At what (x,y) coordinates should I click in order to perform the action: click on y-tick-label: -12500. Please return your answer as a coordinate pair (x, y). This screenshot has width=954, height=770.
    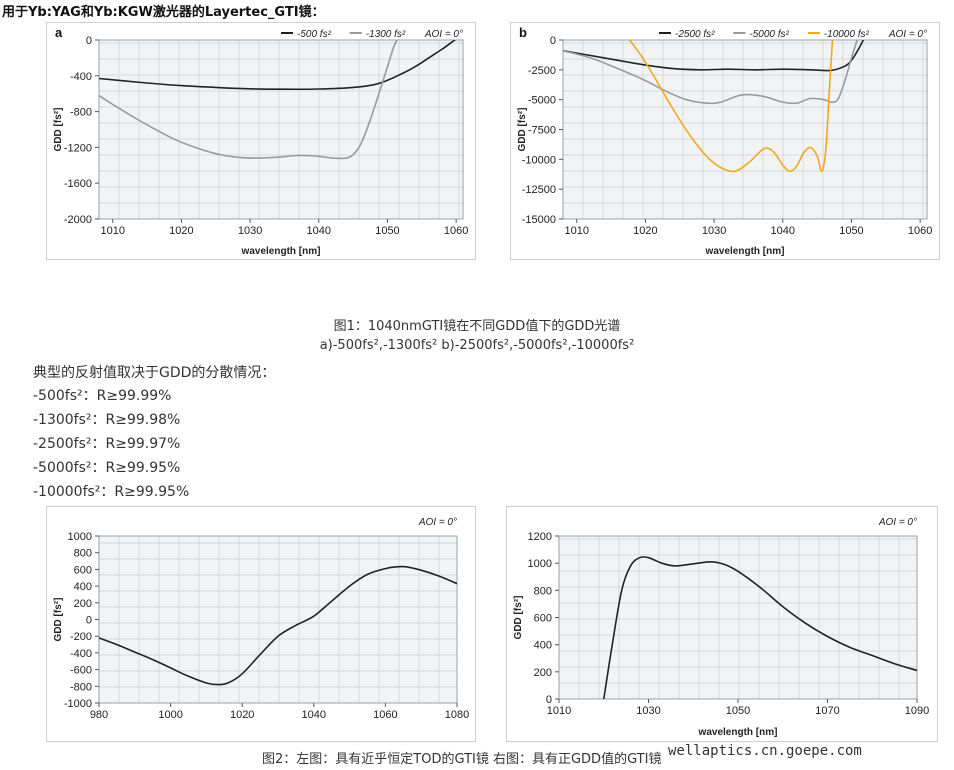
    Looking at the image, I should click on (539, 190).